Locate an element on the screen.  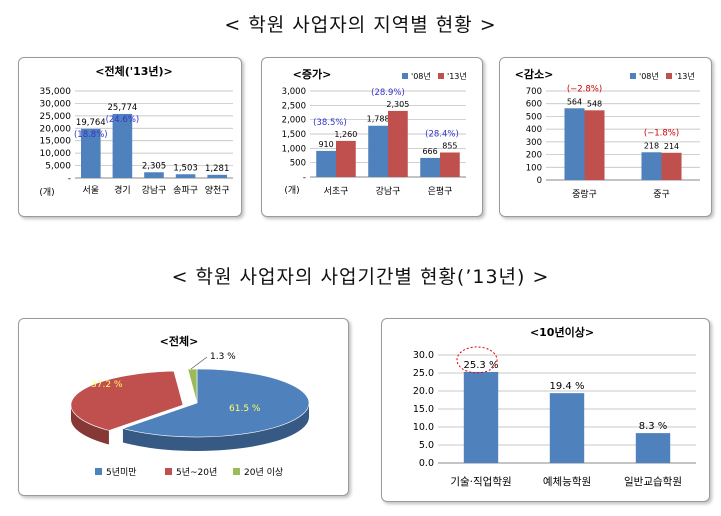
data-label: 855 is located at coordinates (449, 145).